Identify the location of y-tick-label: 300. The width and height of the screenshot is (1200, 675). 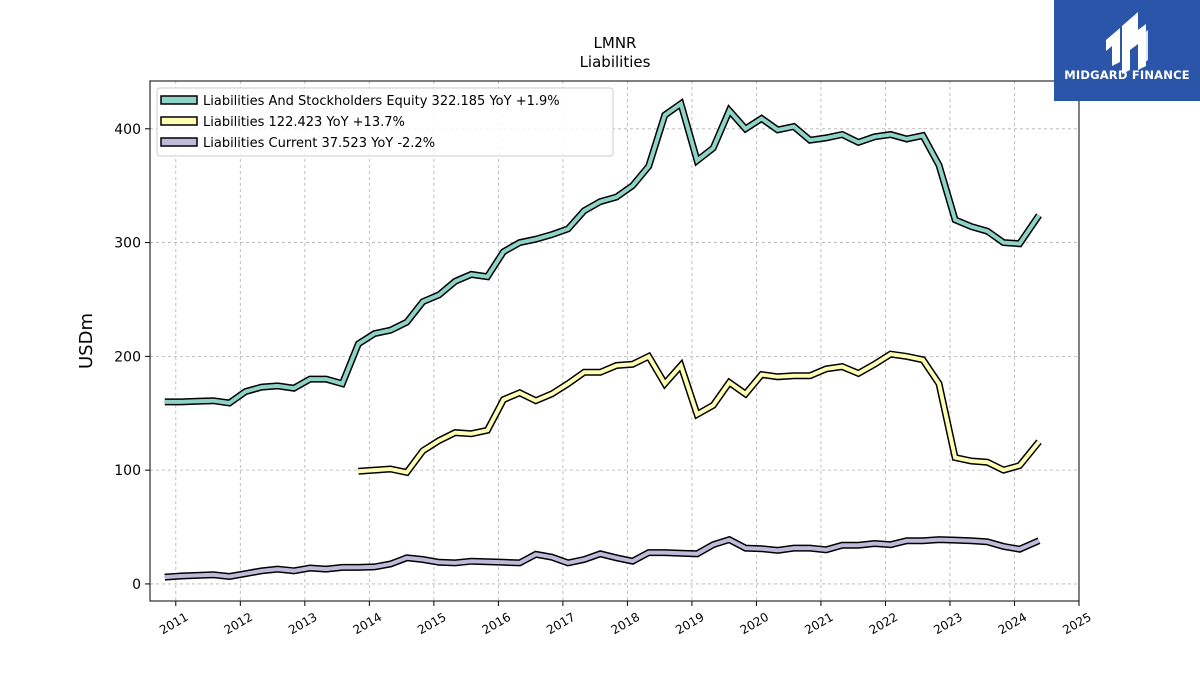
(127, 244).